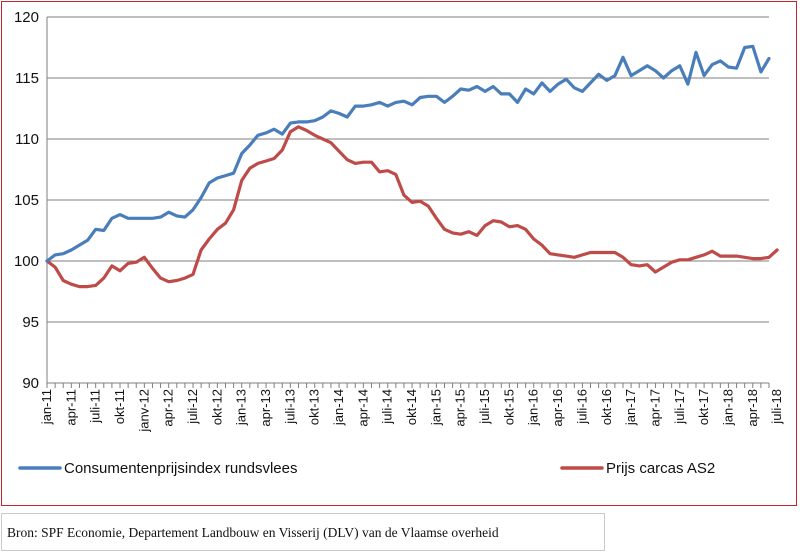 Image resolution: width=800 pixels, height=553 pixels. Describe the element at coordinates (752, 408) in the screenshot. I see `x-tick-label: apr-18` at that location.